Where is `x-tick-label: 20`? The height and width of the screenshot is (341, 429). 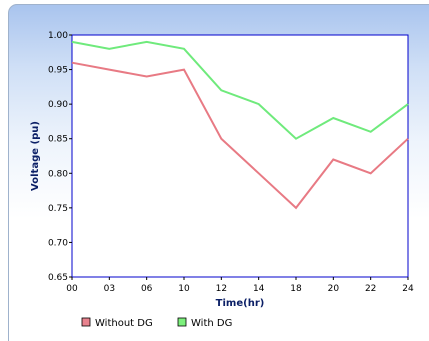 x-tick-label: 20 is located at coordinates (334, 289).